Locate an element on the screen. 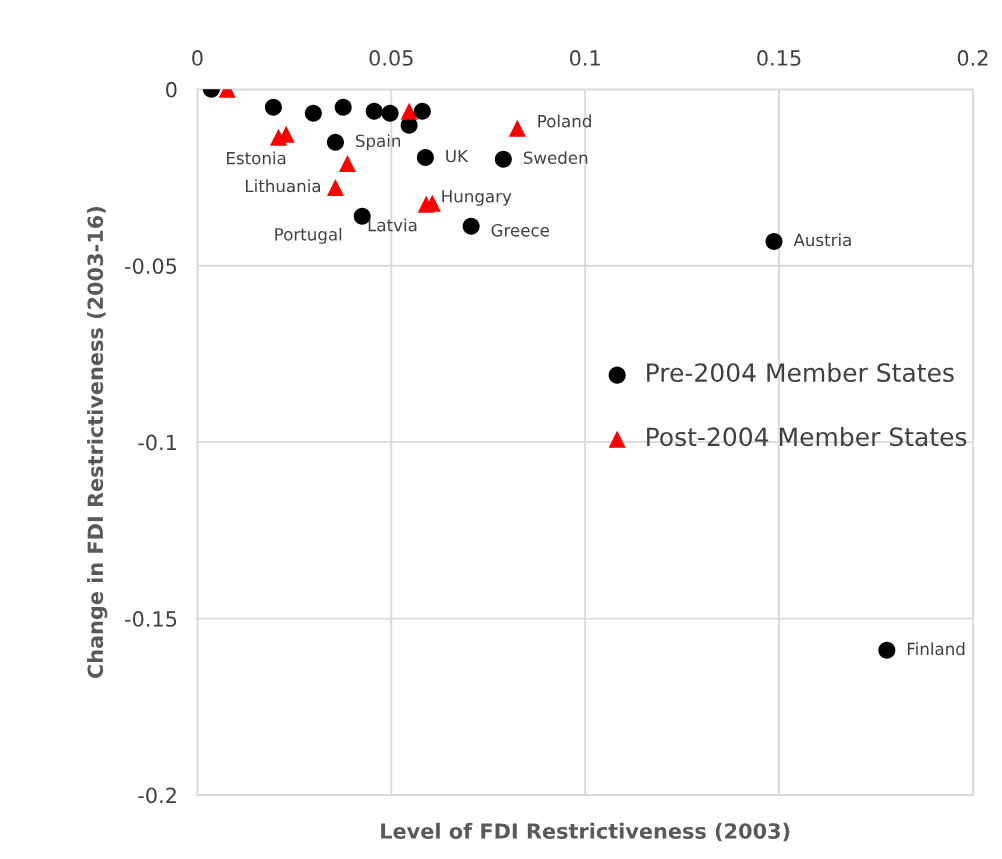 This screenshot has height=859, width=1002. legend-label: Post-2004 Member States is located at coordinates (807, 436).